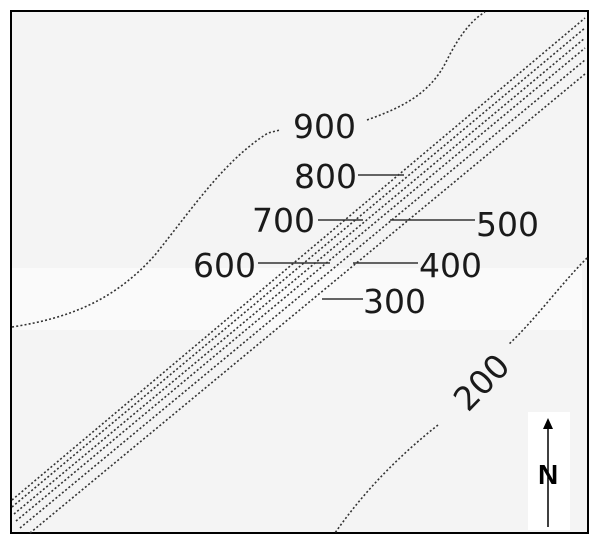 This screenshot has width=589, height=535. I want to click on contour-label-900: 900, so click(324, 126).